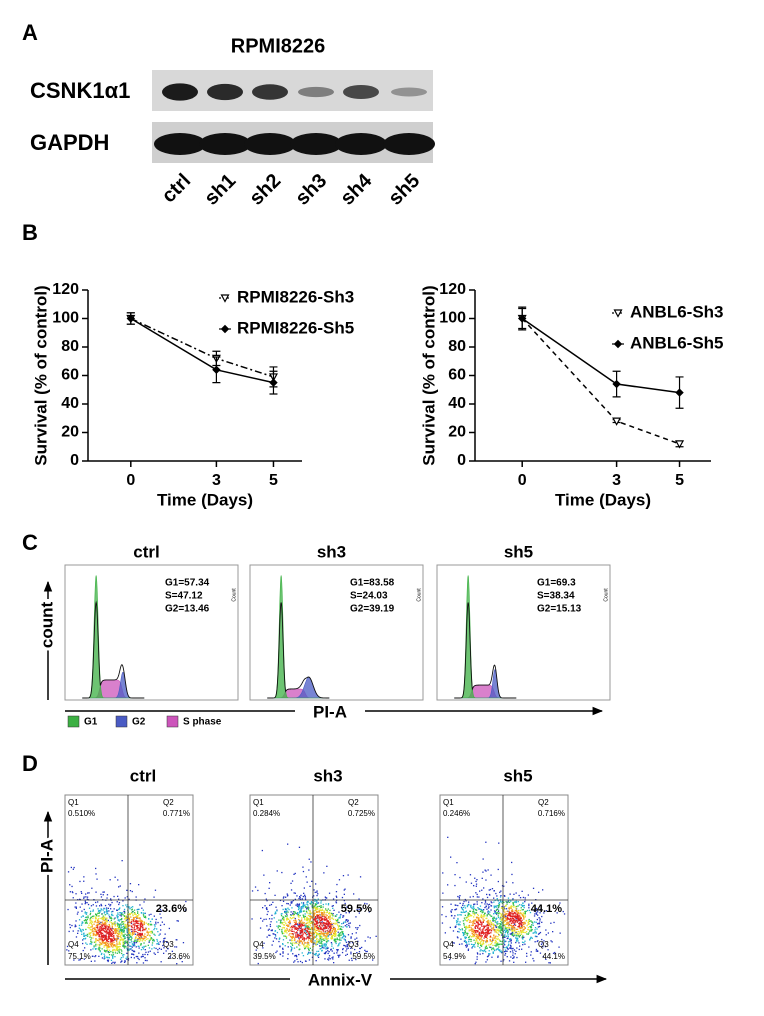  What do you see at coordinates (340, 979) in the screenshot?
I see `x-axis-label: Annix-V` at bounding box center [340, 979].